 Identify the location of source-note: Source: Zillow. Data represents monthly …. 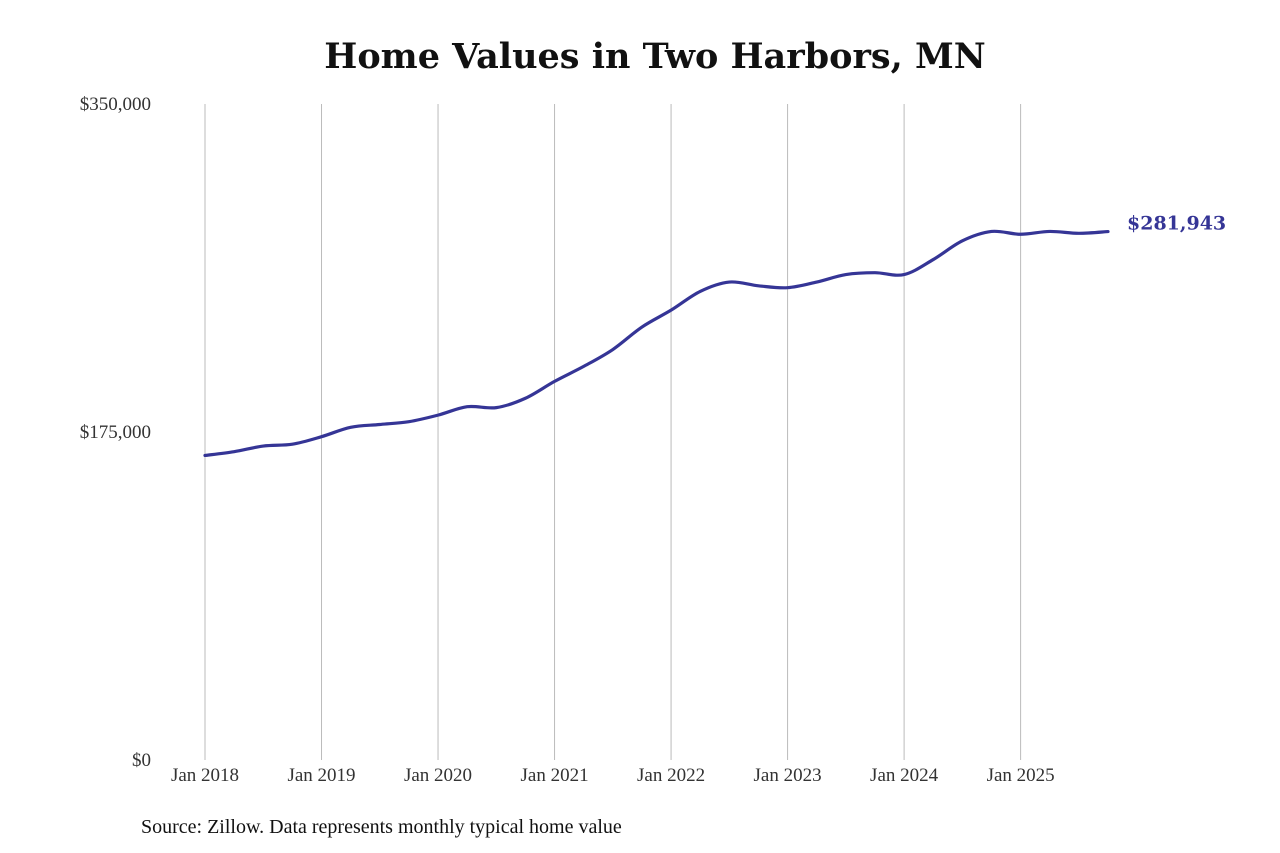
(381, 827).